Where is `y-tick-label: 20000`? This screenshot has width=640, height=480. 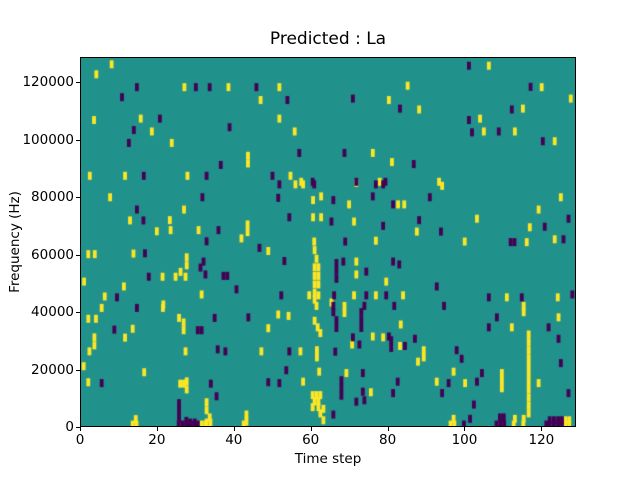
y-tick-label: 20000 is located at coordinates (52, 369).